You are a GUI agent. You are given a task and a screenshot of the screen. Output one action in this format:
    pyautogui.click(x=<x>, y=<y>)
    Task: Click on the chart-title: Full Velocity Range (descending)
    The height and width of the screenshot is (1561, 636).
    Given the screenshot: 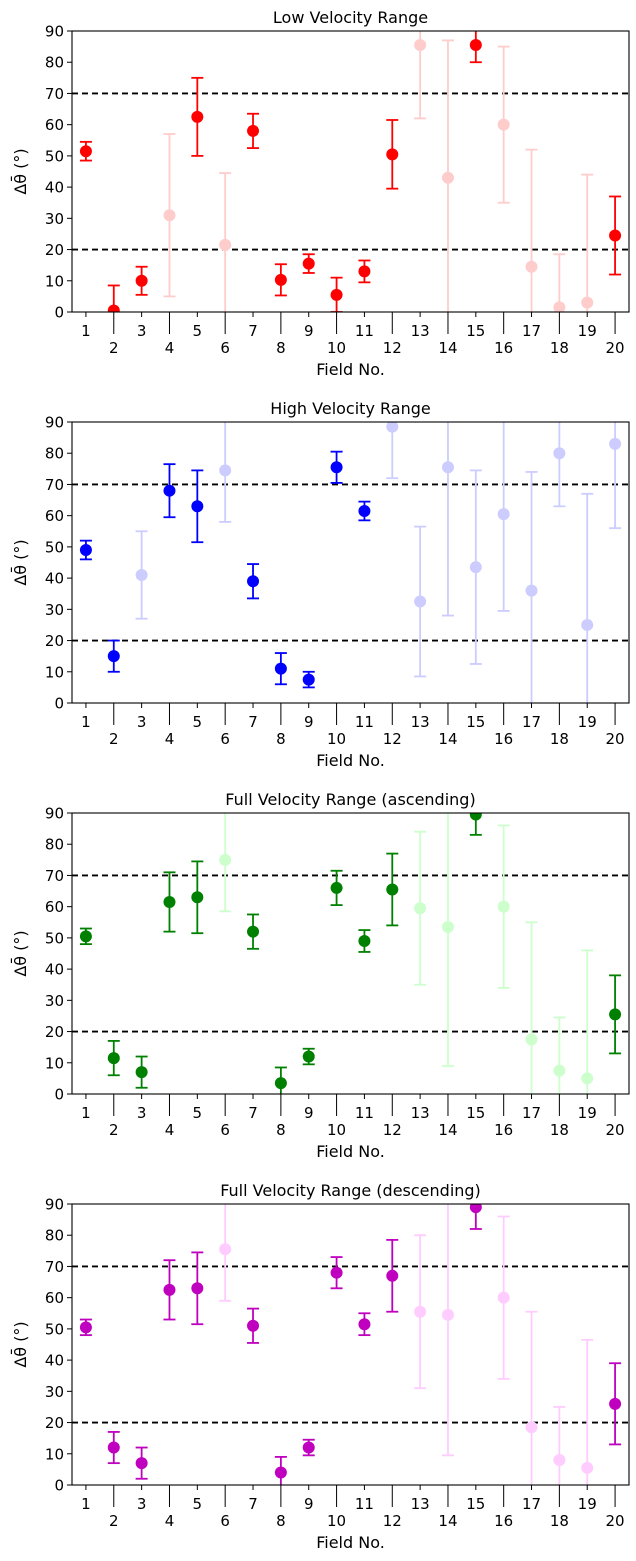 What is the action you would take?
    pyautogui.click(x=350, y=1190)
    